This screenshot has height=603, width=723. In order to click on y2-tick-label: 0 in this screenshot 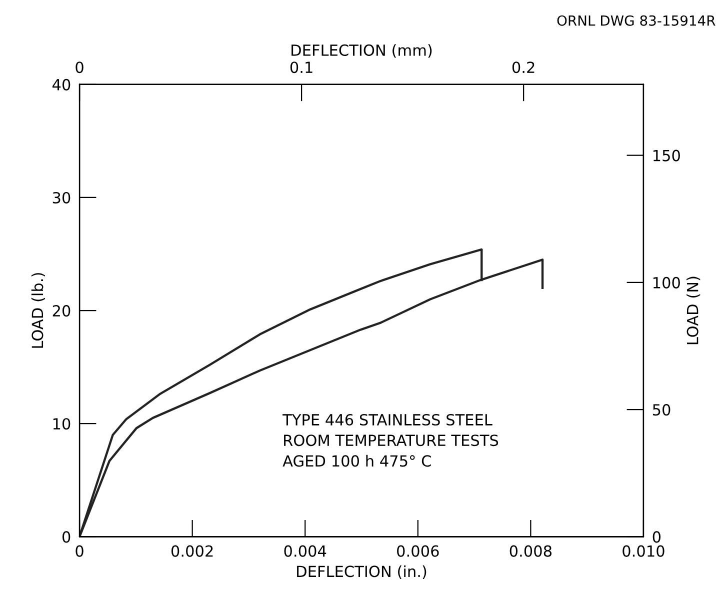, I will do `click(656, 537)`.